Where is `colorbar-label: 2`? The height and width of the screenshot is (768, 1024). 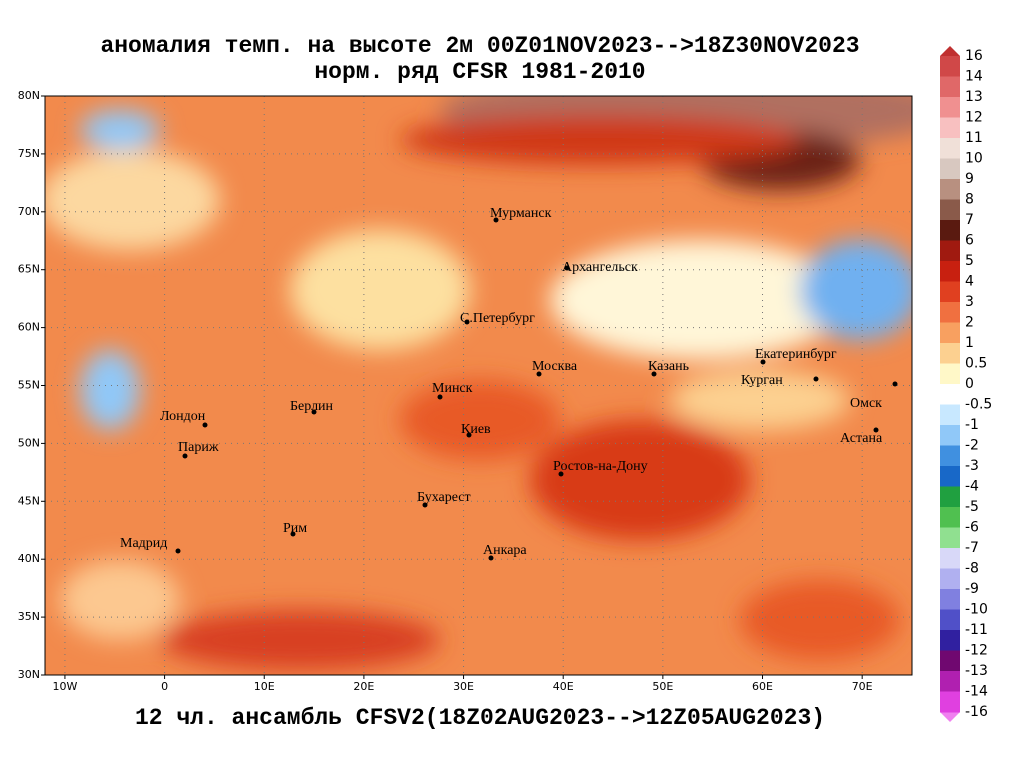 colorbar-label: 2 is located at coordinates (969, 323).